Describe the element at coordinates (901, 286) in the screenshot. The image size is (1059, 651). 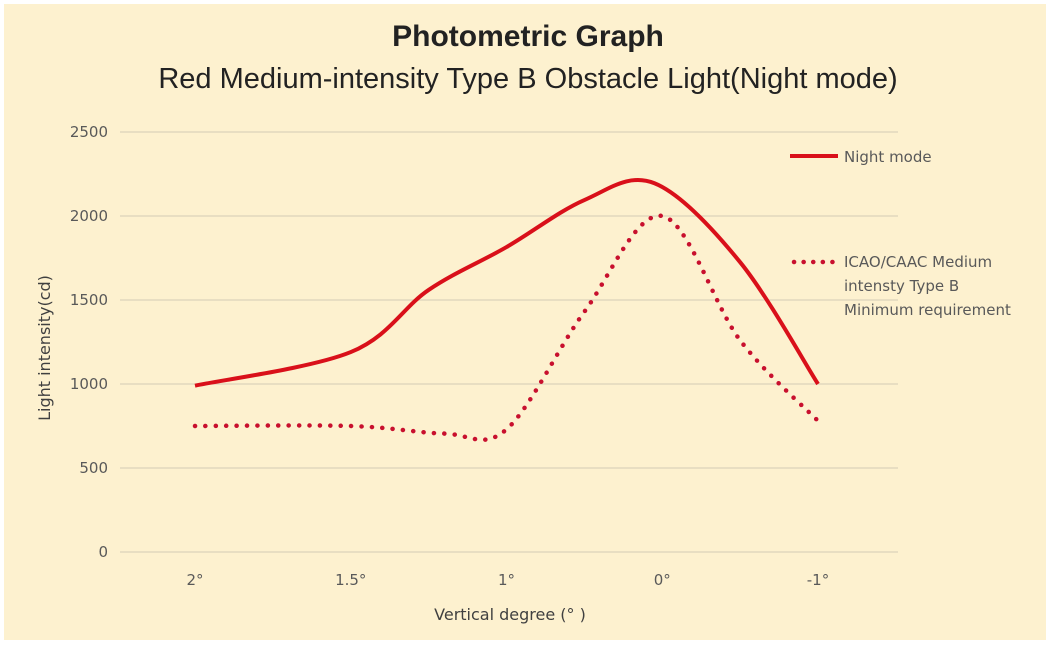
I see `legend-label-icao-line-2: intensty Type B` at that location.